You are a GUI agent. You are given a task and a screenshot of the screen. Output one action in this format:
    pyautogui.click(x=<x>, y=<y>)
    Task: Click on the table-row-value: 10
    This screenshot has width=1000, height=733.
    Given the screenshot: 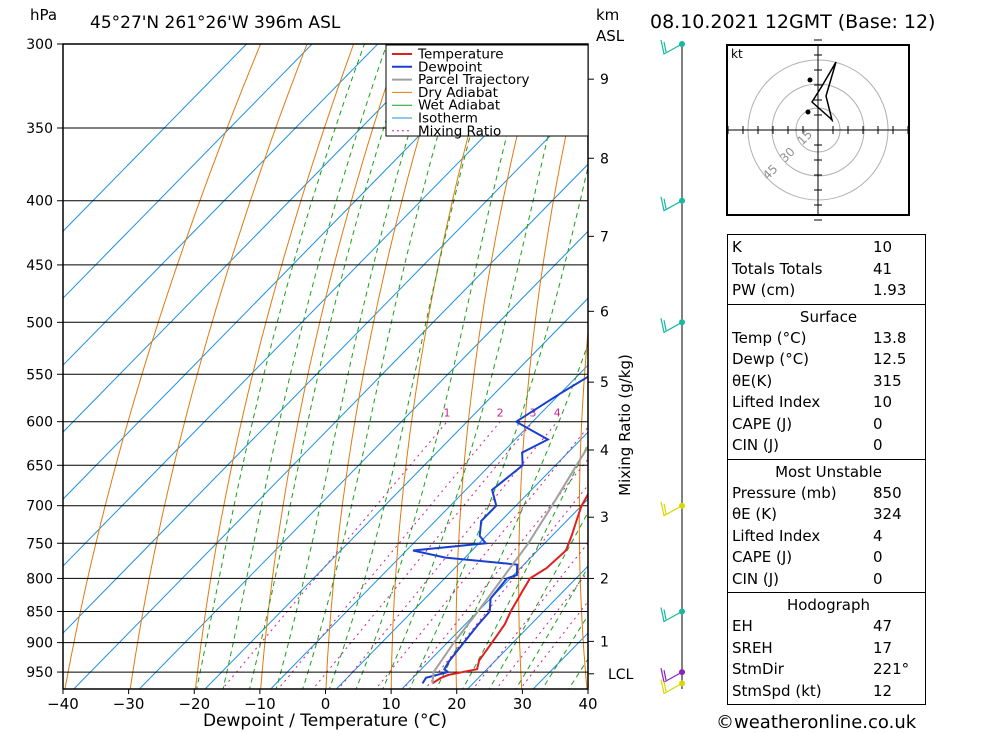 What is the action you would take?
    pyautogui.click(x=883, y=402)
    